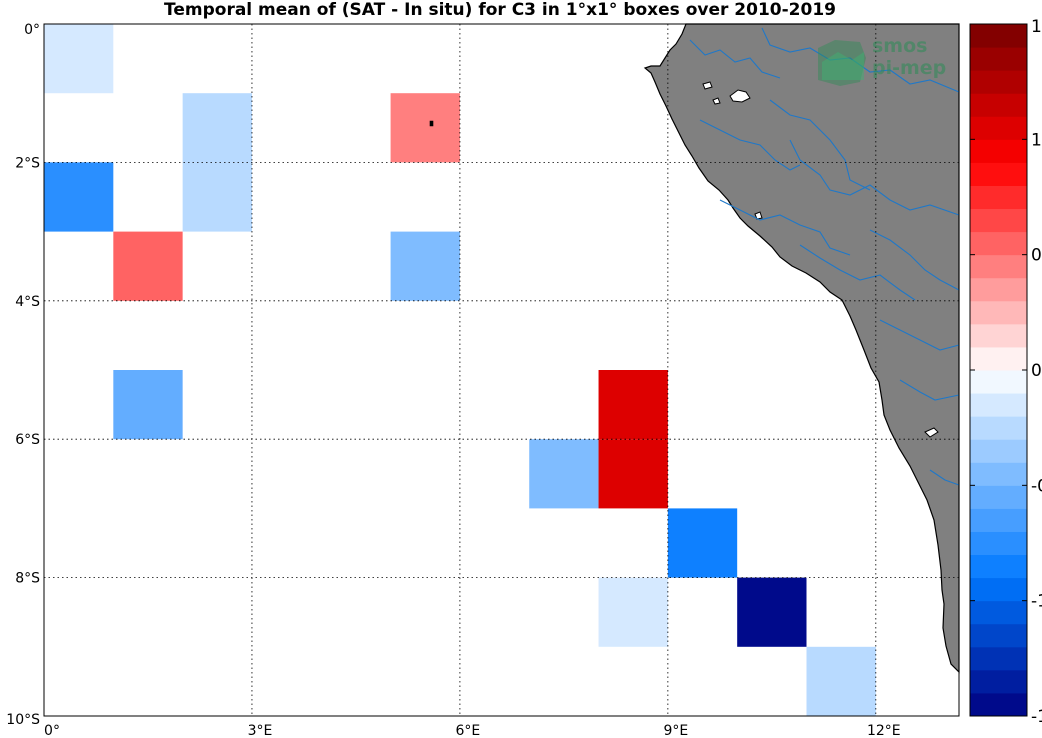  Describe the element at coordinates (1036, 256) in the screenshot. I see `colorbar-tick-label: 0.5` at that location.